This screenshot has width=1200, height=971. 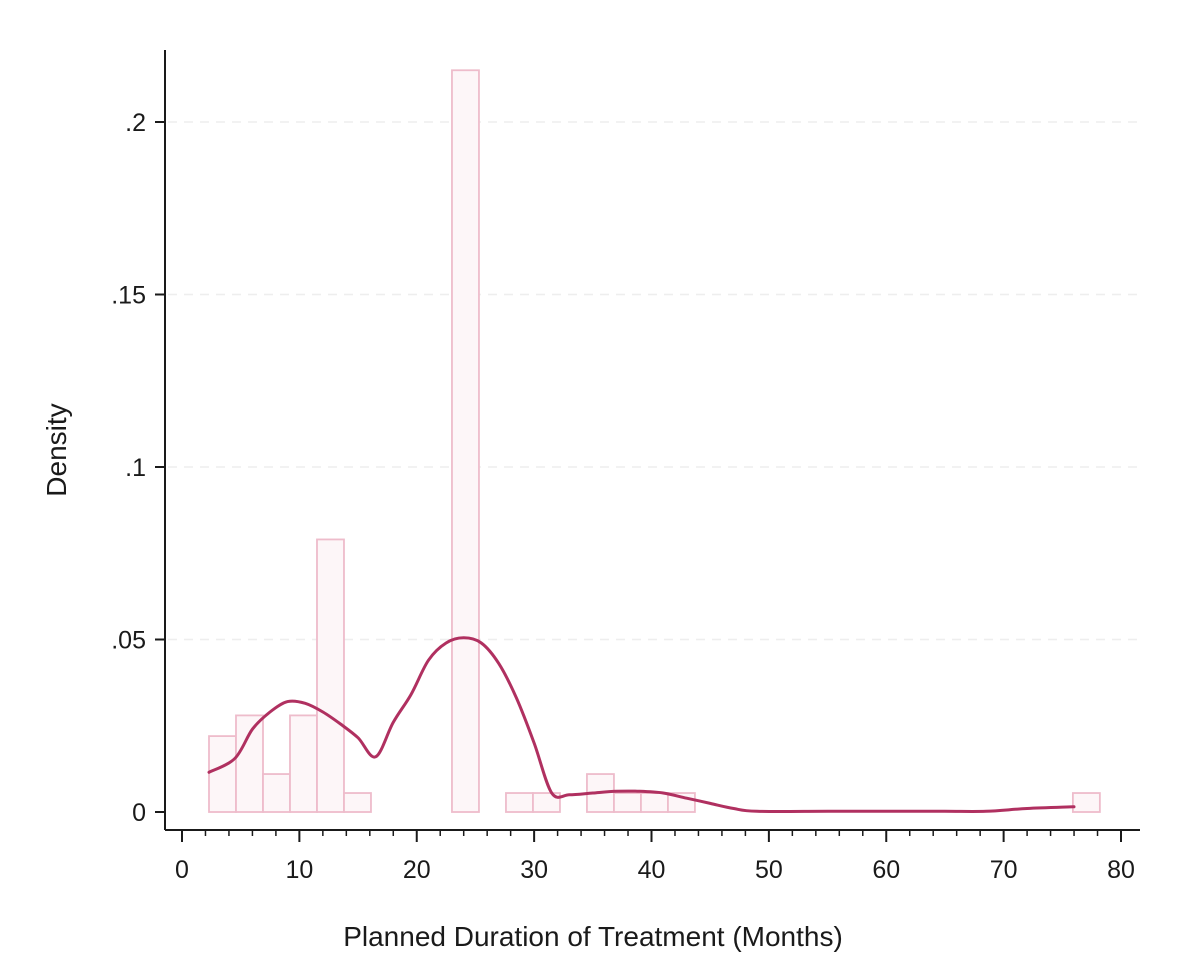 I want to click on y-tick-label: .1, so click(x=135, y=468).